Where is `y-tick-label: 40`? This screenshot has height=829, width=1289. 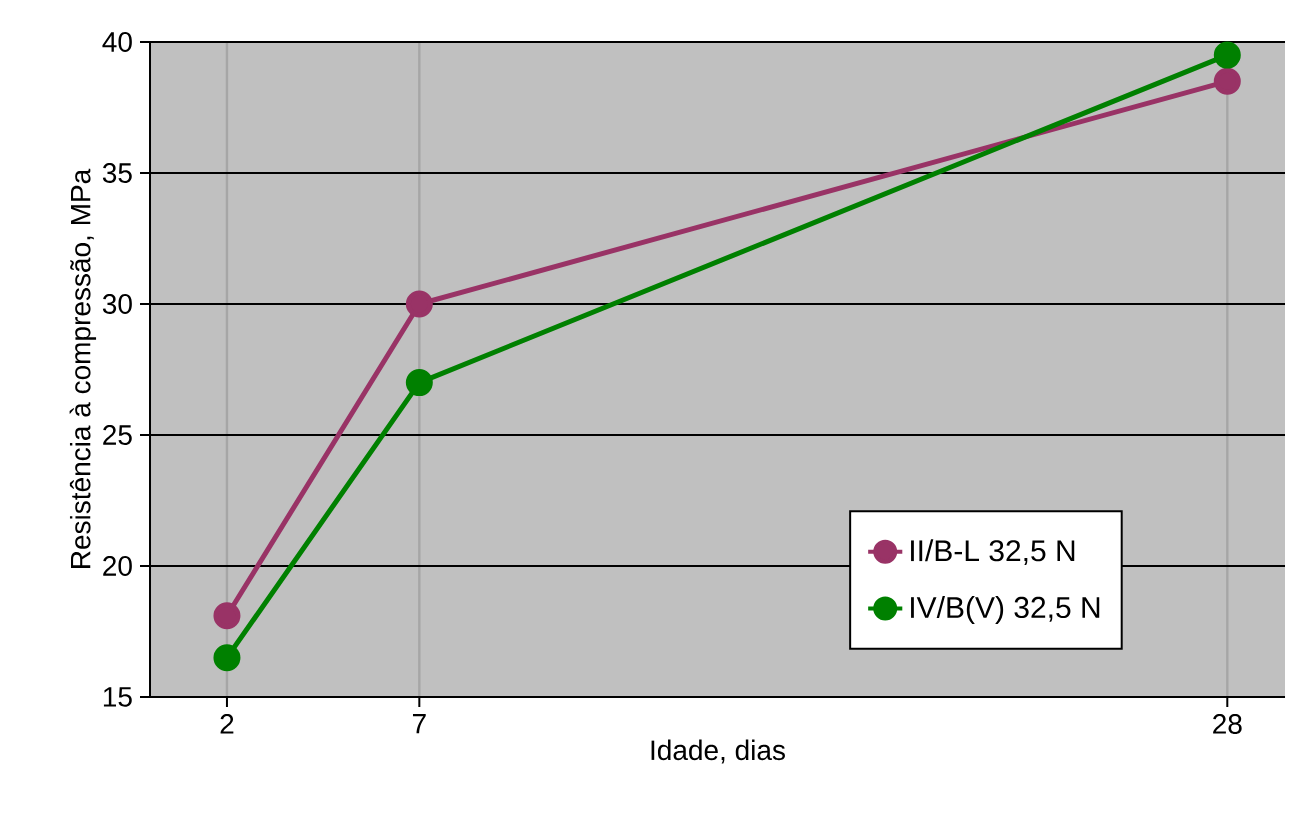
y-tick-label: 40 is located at coordinates (117, 42).